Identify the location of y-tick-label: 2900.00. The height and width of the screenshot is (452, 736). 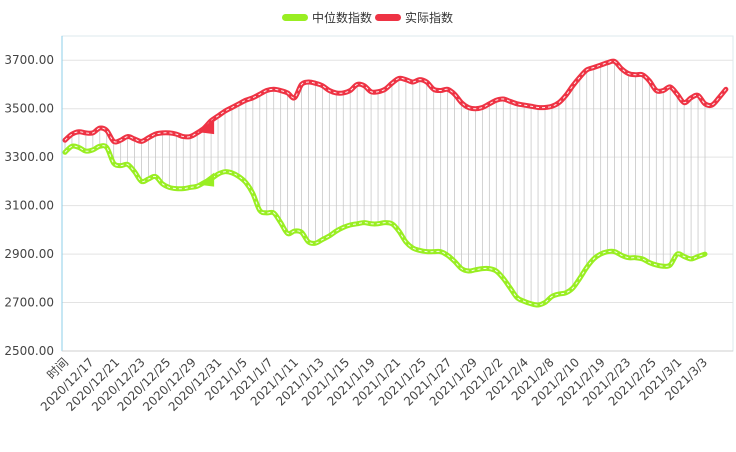
(29, 254).